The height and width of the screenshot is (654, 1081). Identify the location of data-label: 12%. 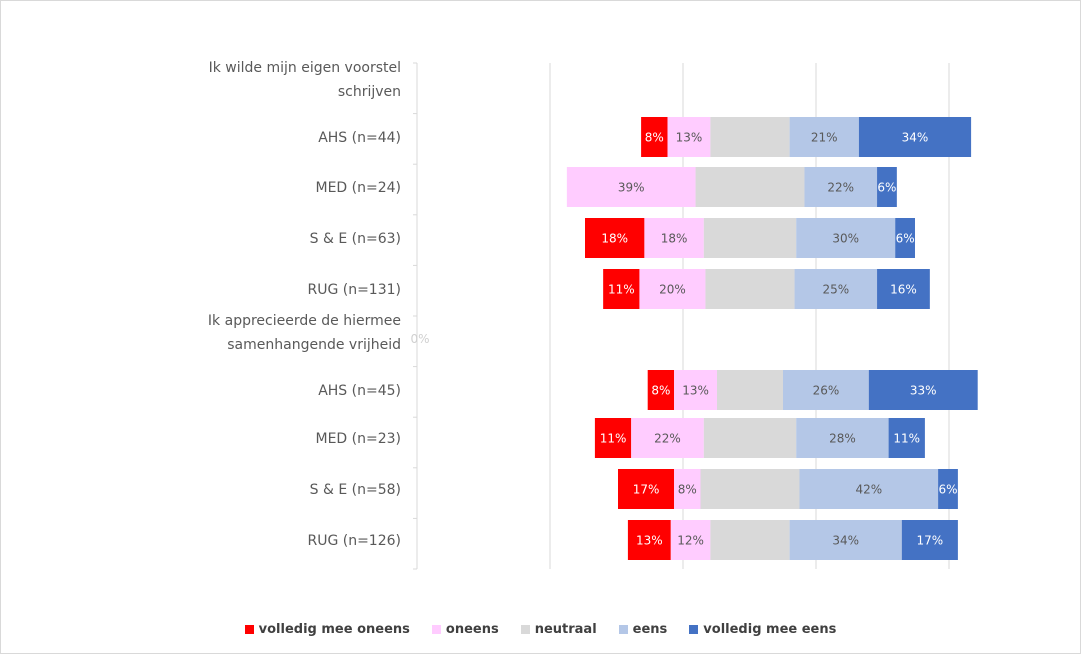
(690, 541).